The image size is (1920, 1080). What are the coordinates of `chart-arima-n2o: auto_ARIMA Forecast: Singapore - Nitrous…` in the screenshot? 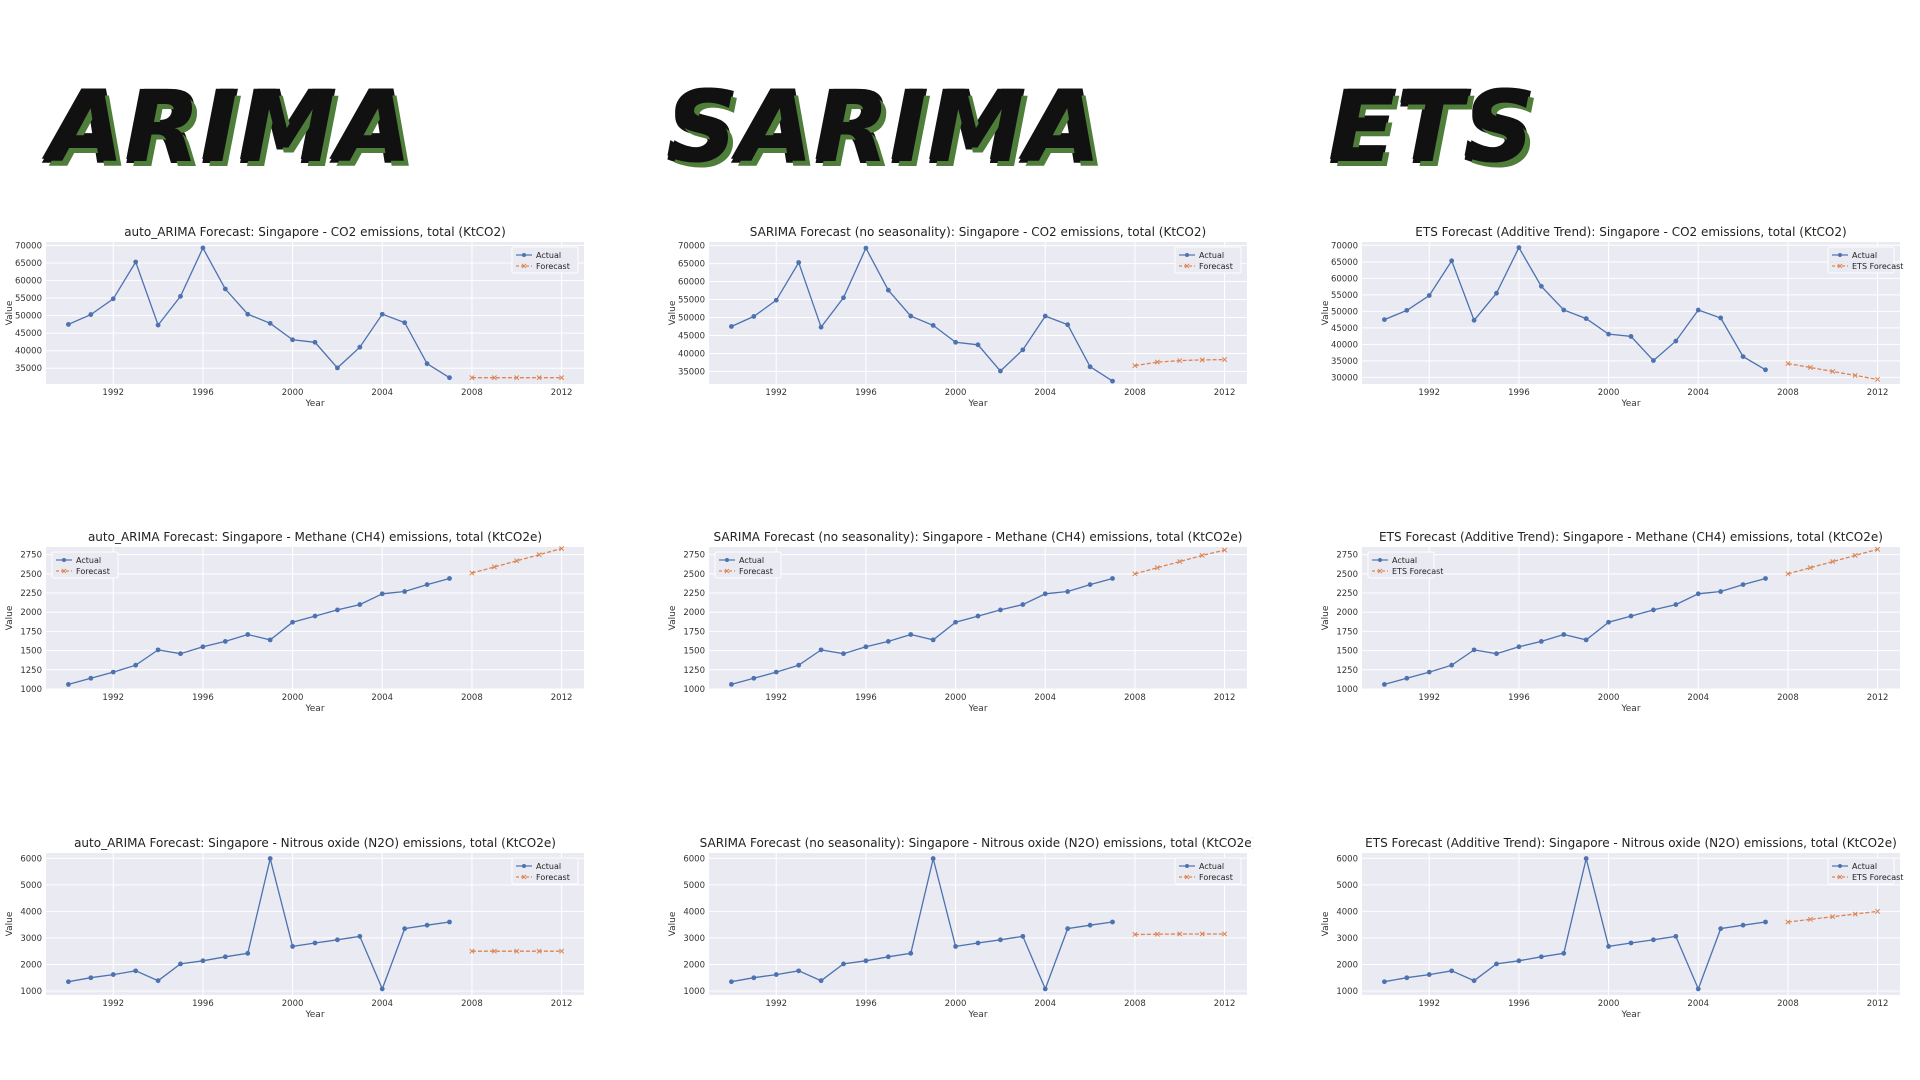 It's located at (295, 930).